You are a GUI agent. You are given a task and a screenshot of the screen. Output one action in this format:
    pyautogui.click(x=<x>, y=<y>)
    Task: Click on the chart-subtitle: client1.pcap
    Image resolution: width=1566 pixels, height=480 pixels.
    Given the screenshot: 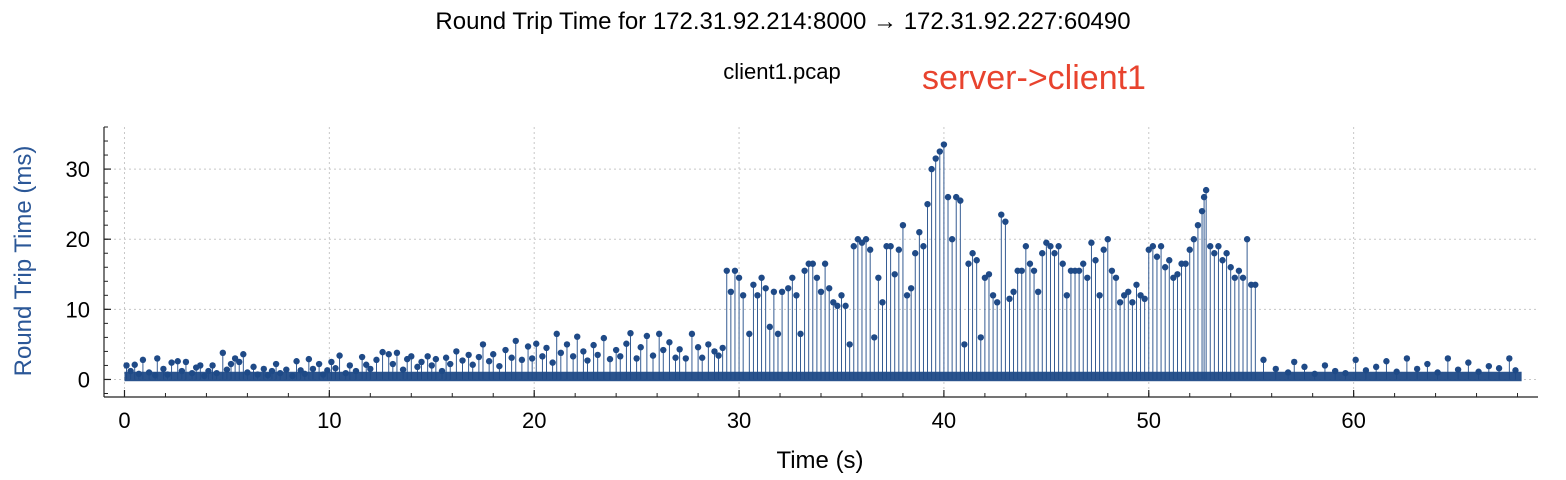 What is the action you would take?
    pyautogui.click(x=781, y=71)
    